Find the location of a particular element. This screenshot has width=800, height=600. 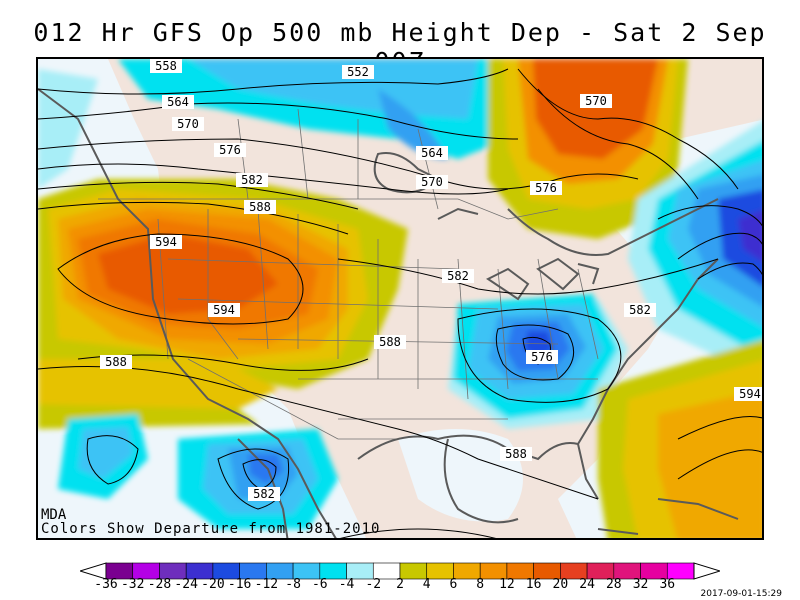

anomaly-quebec-core is located at coordinates (595, 109).